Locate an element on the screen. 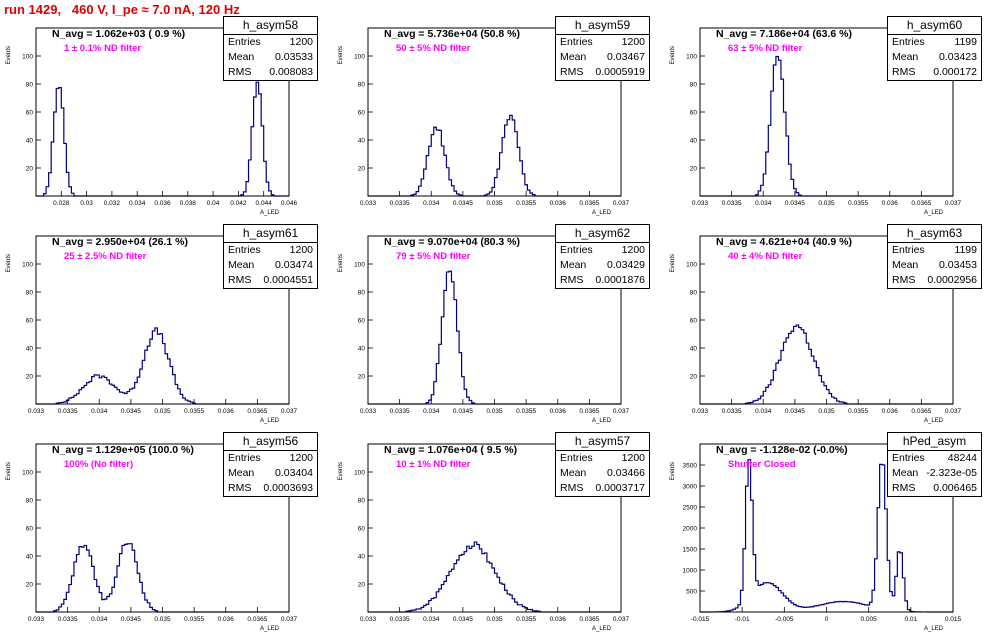  histogram-bars is located at coordinates (826, 536).